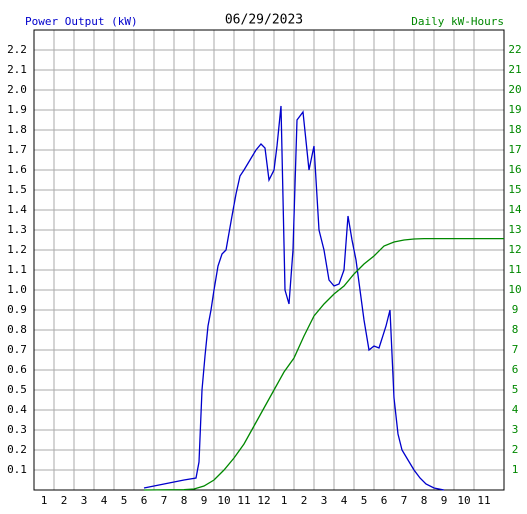 The width and height of the screenshot is (527, 514). What do you see at coordinates (17, 349) in the screenshot?
I see `y-tick-label: 0.7` at bounding box center [17, 349].